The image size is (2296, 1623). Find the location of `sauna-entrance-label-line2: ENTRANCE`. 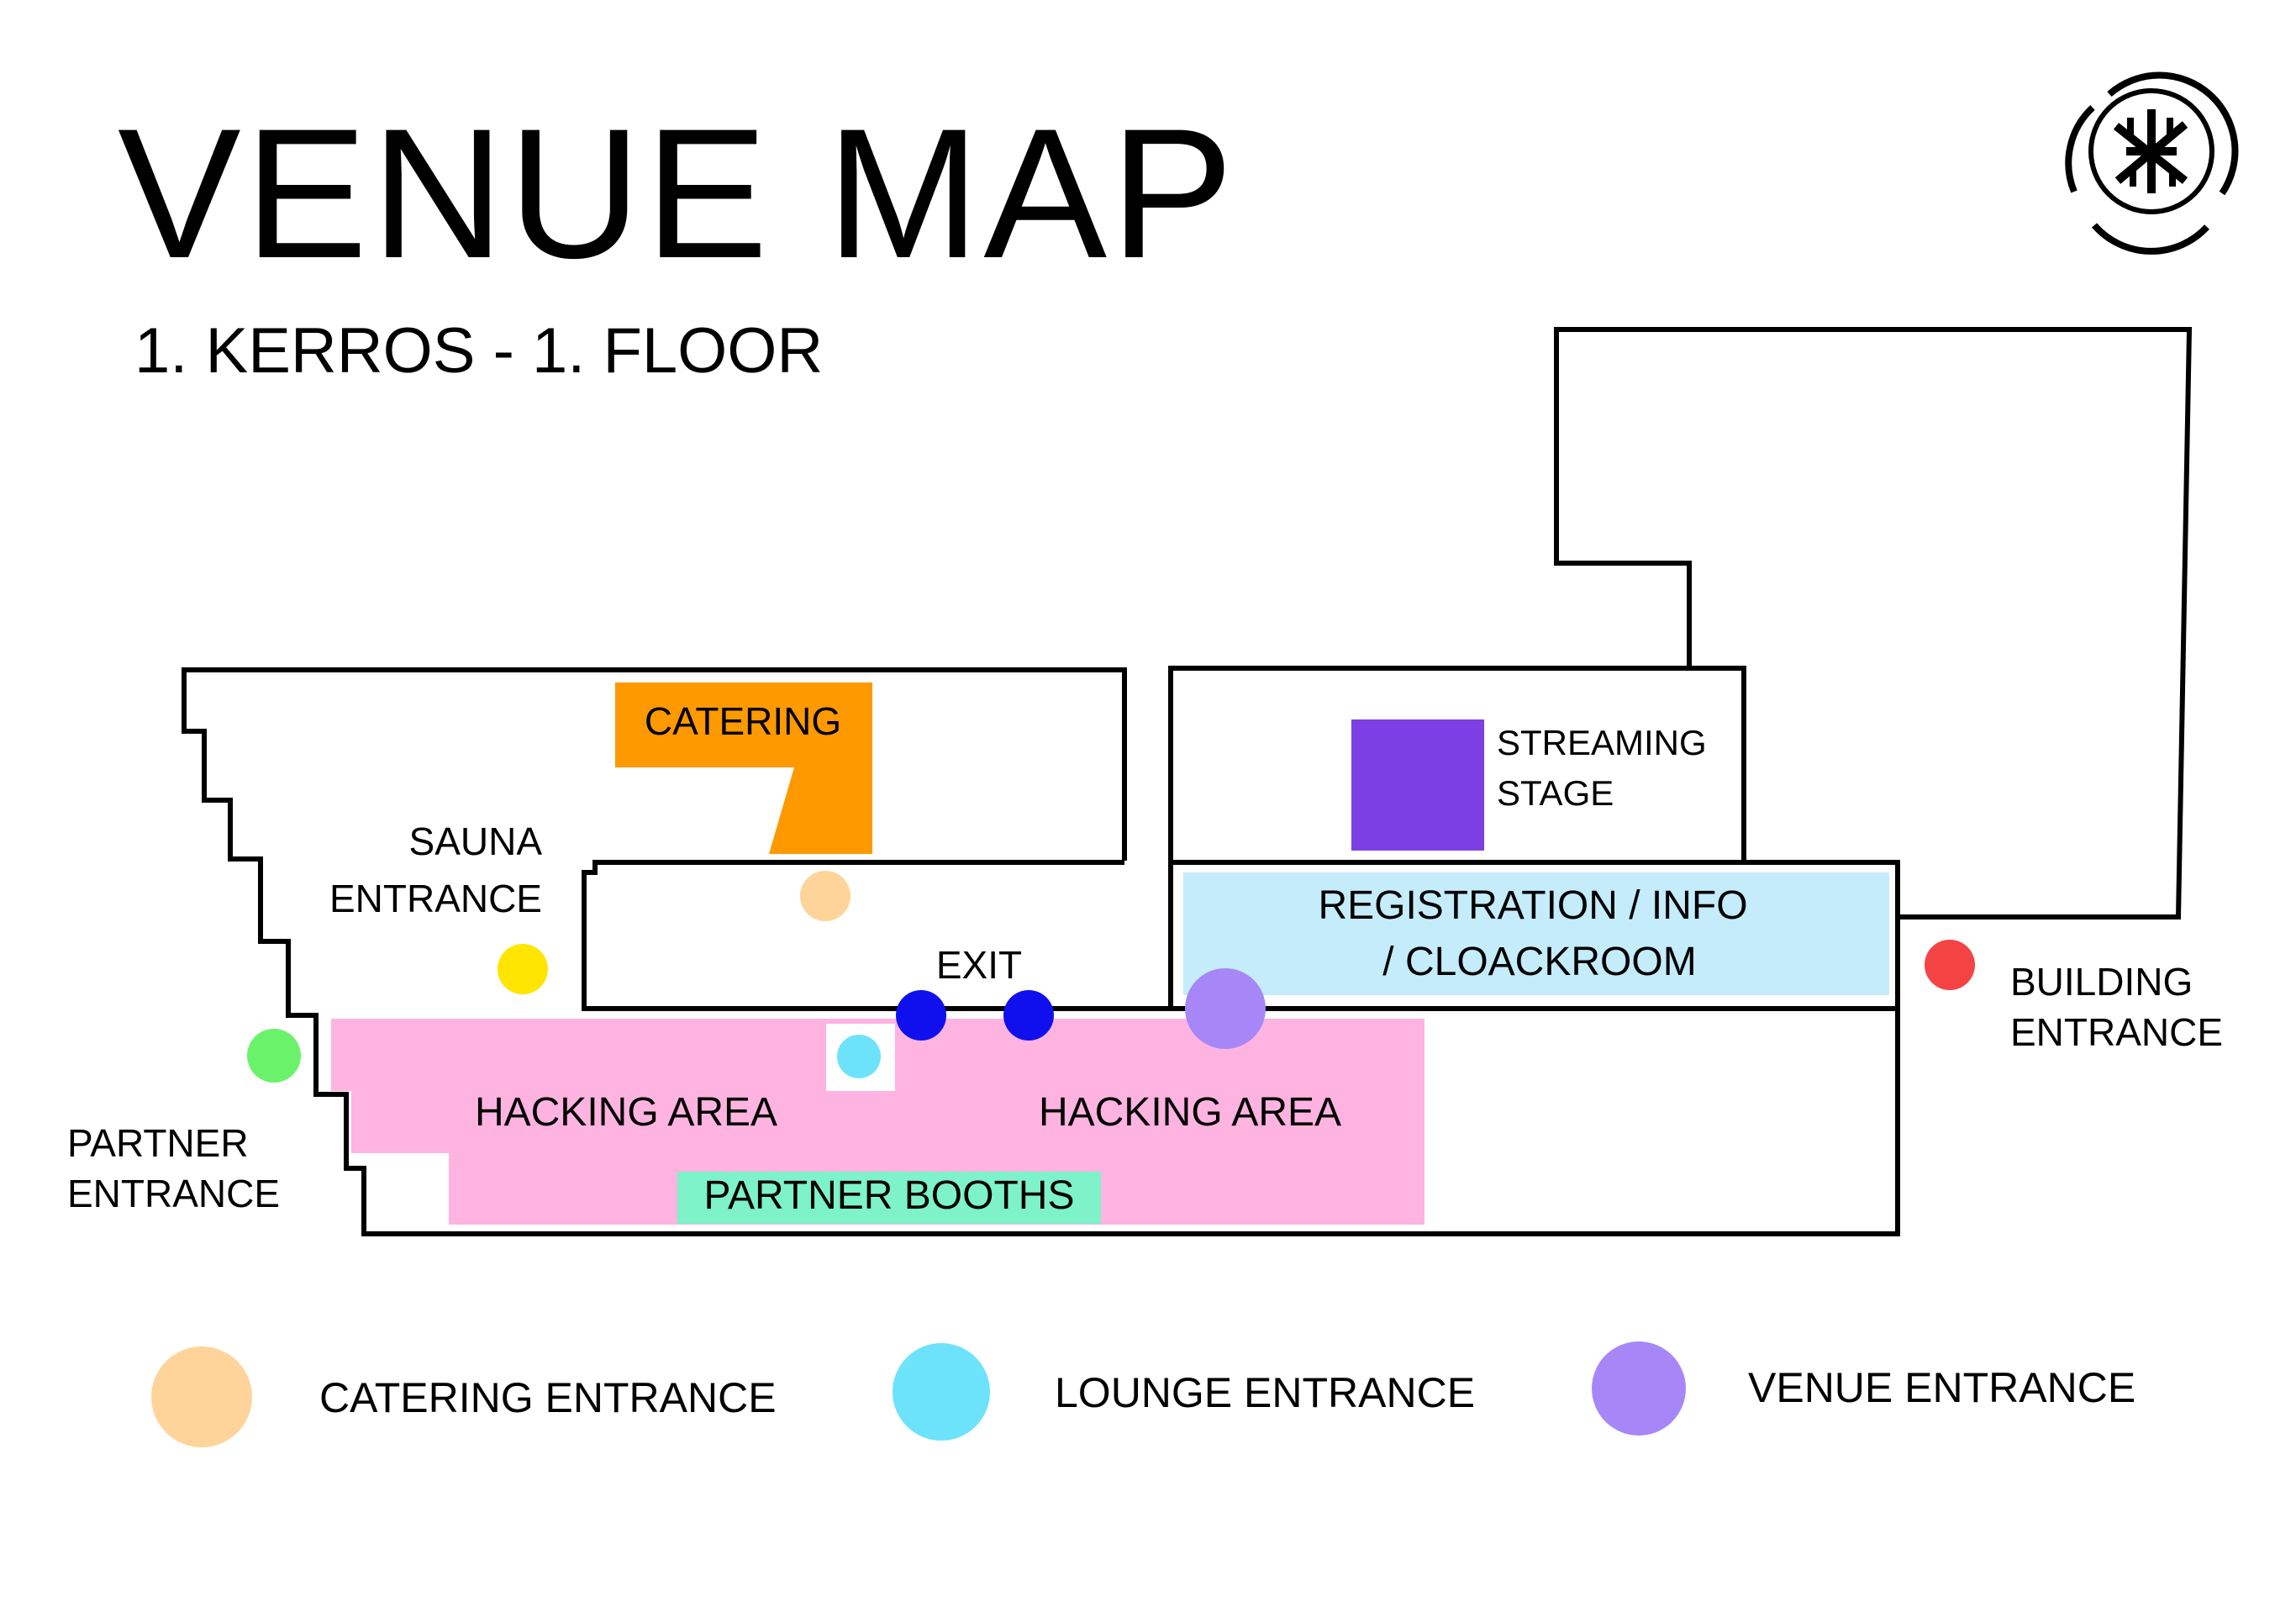

sauna-entrance-label-line2: ENTRANCE is located at coordinates (436, 898).